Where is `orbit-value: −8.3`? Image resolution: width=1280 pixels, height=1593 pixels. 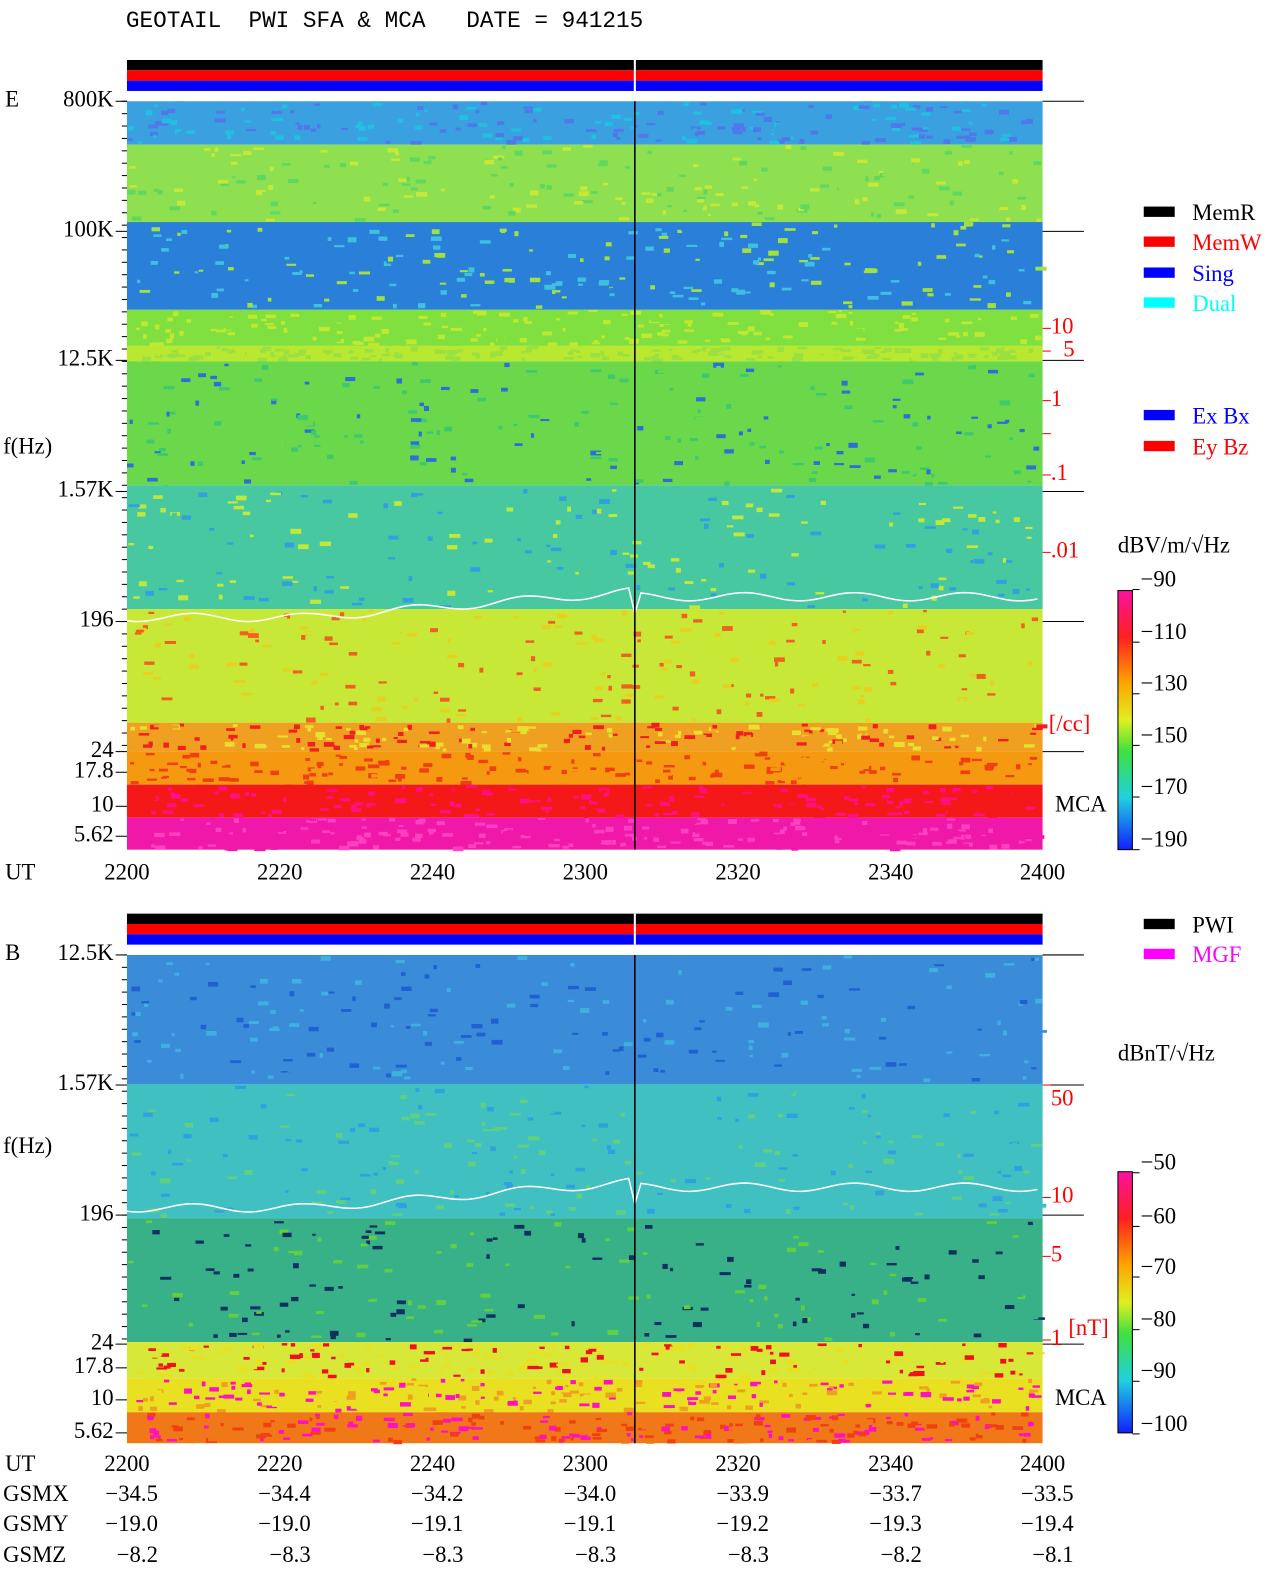
orbit-value: −8.3 is located at coordinates (748, 1554).